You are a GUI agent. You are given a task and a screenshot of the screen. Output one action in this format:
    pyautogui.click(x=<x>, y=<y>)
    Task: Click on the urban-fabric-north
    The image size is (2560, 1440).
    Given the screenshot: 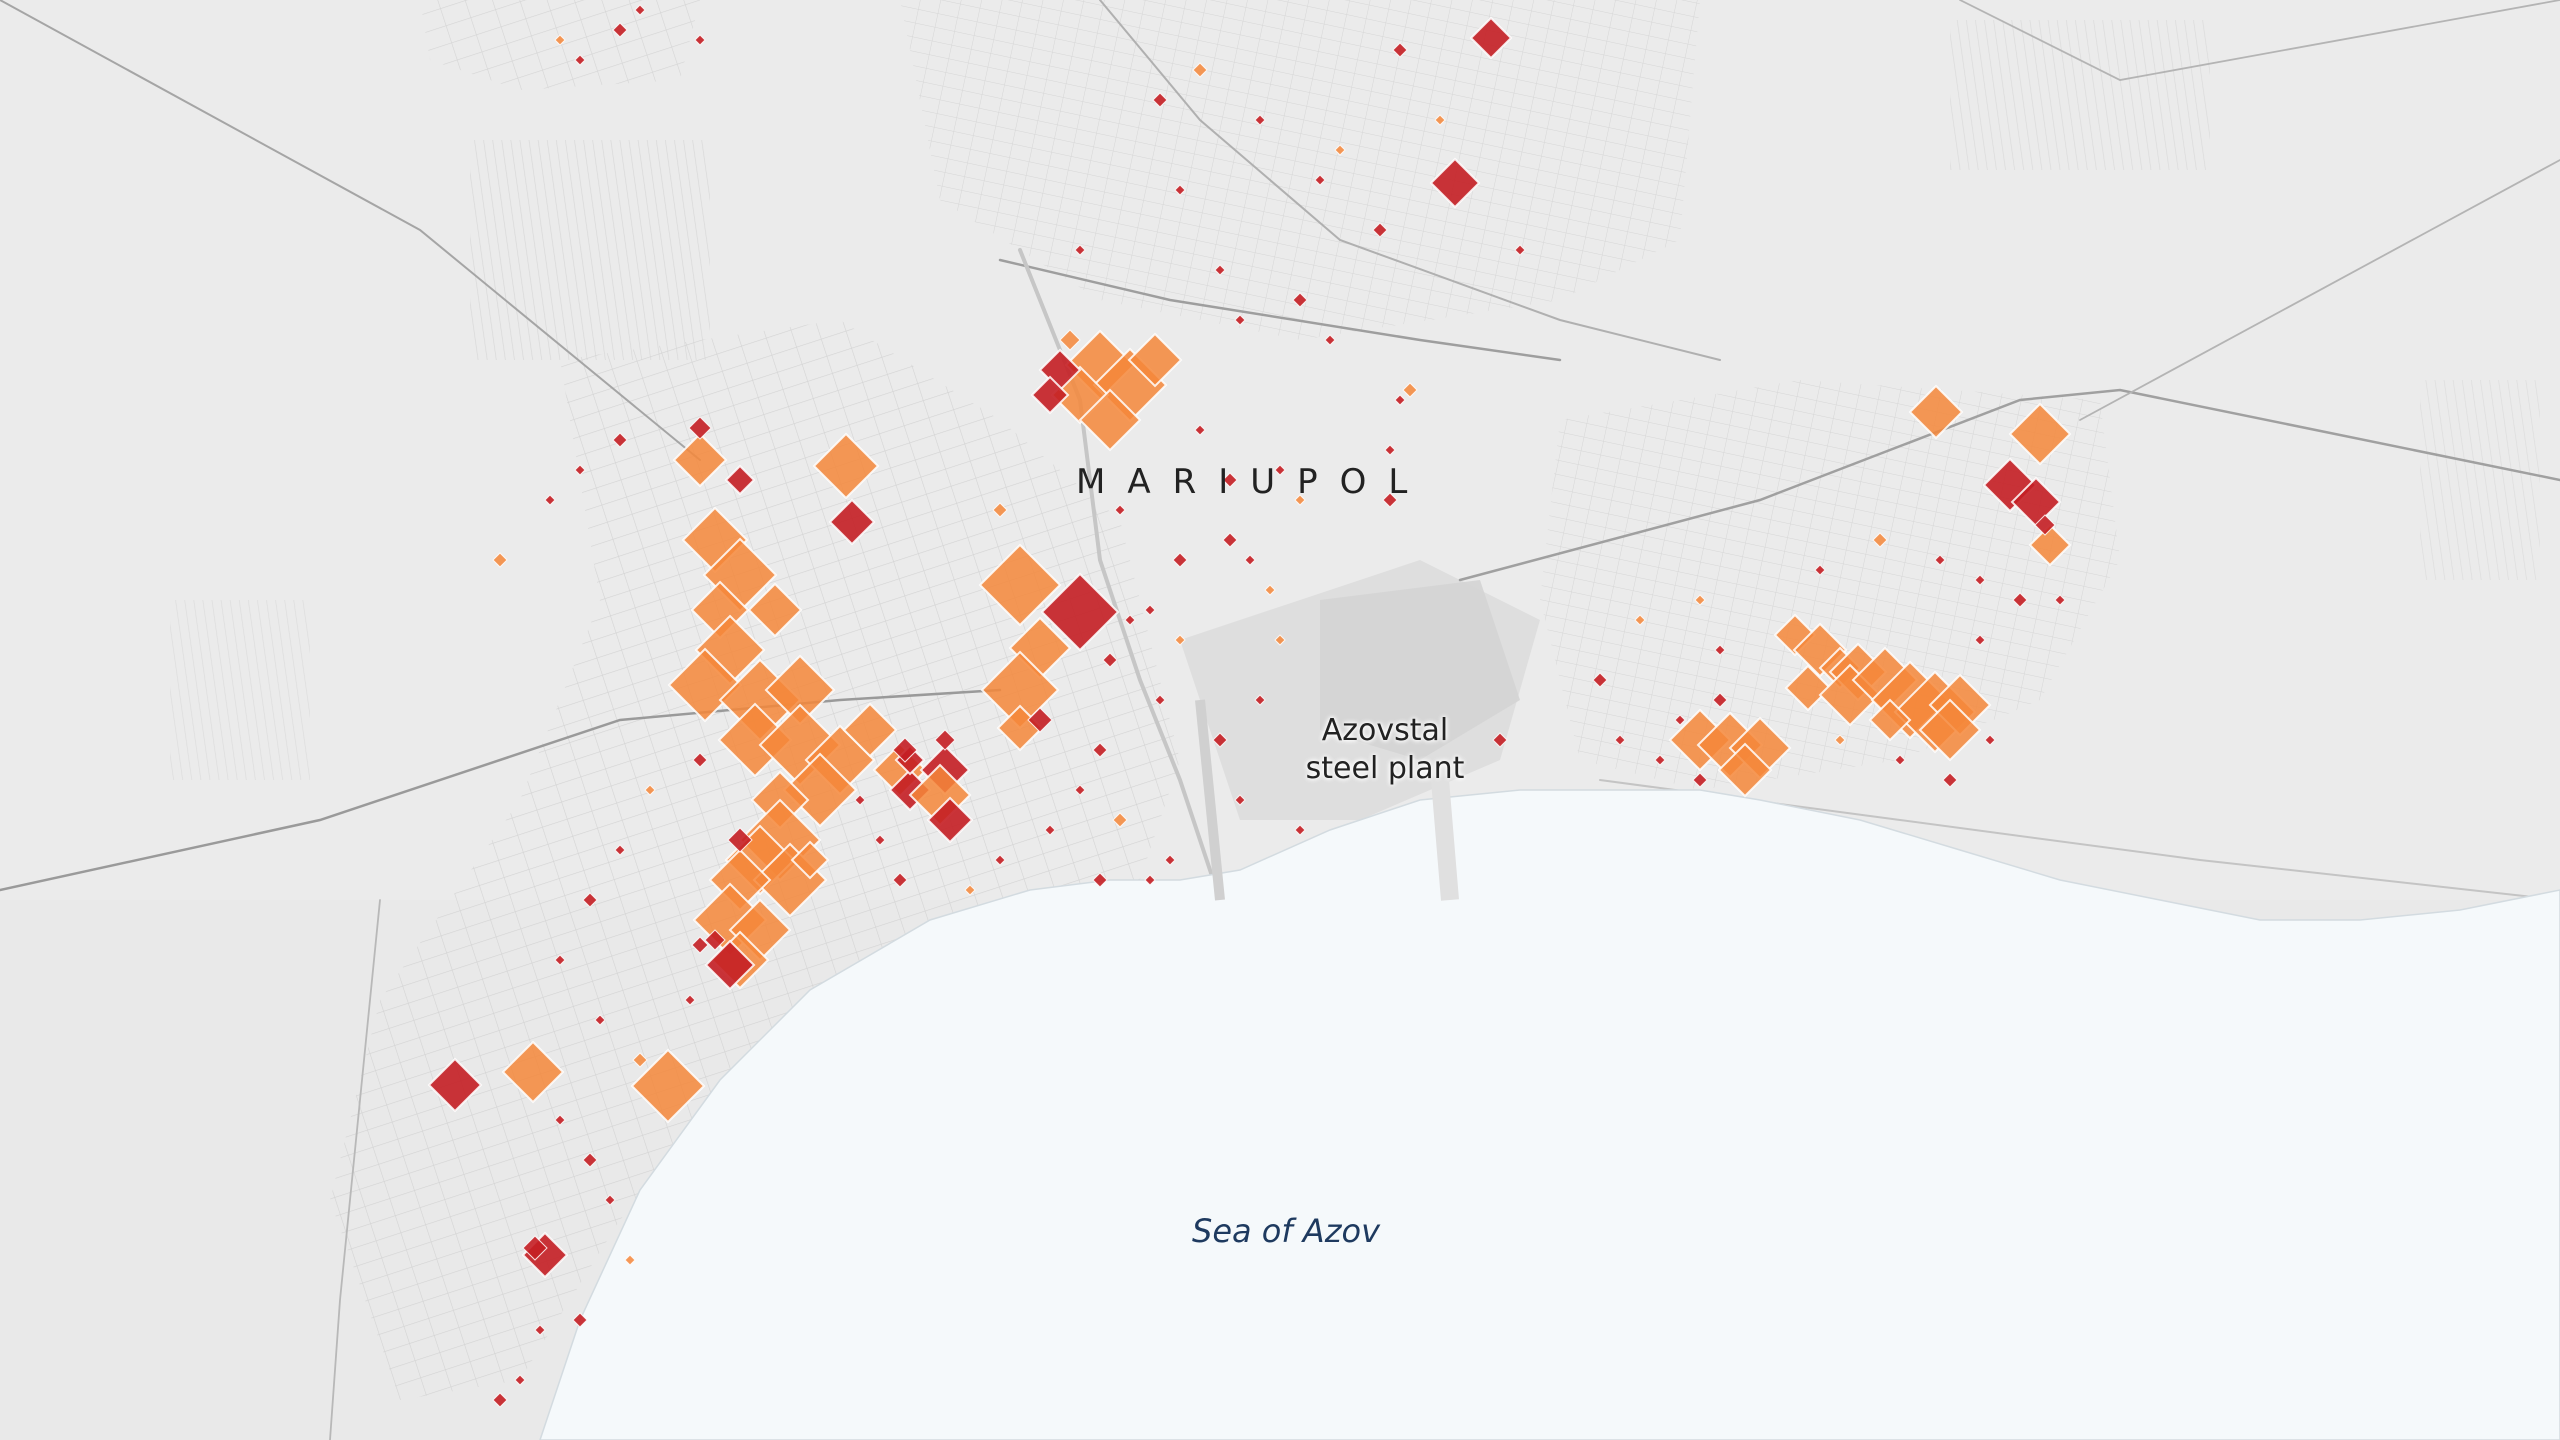 What is the action you would take?
    pyautogui.click(x=1300, y=170)
    